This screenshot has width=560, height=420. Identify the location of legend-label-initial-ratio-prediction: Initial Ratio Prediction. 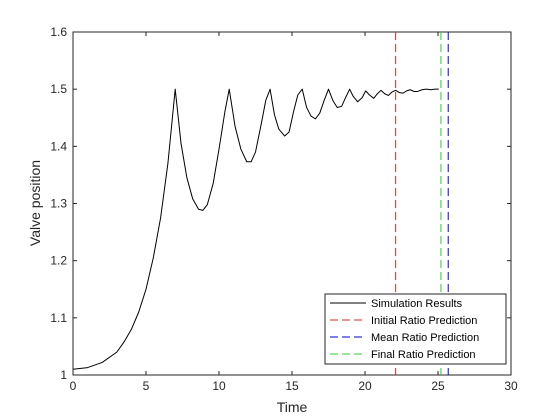
(424, 321).